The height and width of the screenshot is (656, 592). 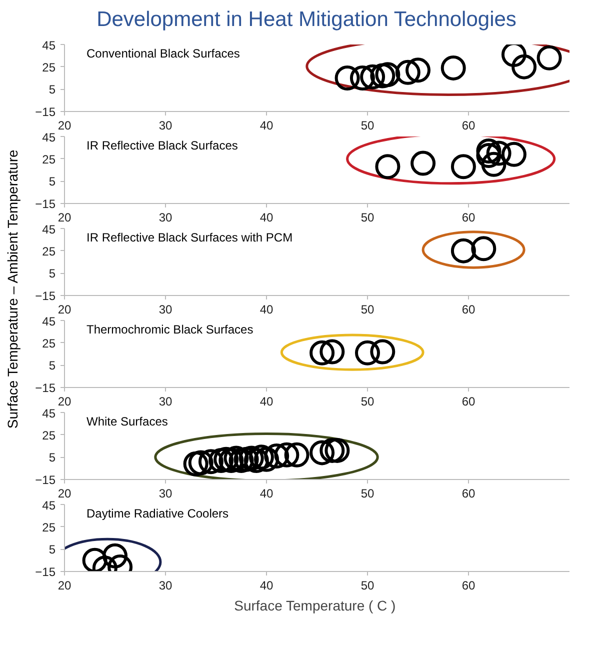 What do you see at coordinates (162, 145) in the screenshot?
I see `text: IR Reflective Black Surfaces` at bounding box center [162, 145].